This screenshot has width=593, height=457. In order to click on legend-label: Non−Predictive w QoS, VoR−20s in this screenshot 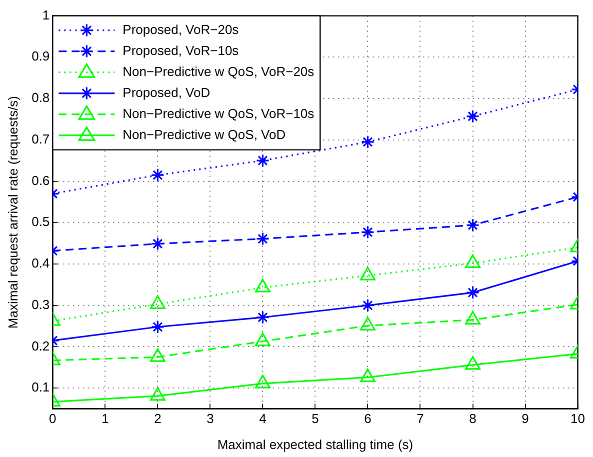, I will do `click(218, 71)`.